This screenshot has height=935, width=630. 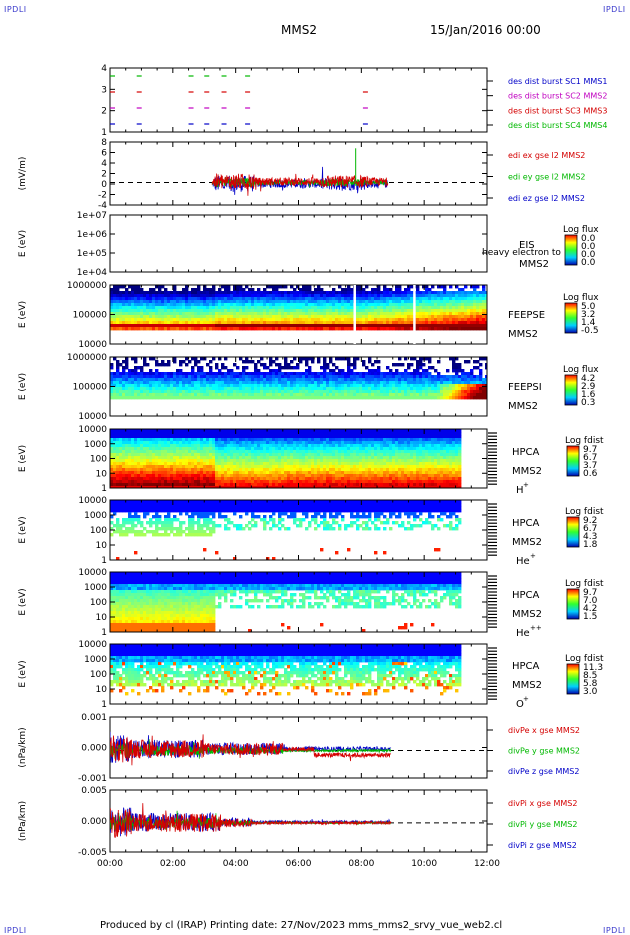 What do you see at coordinates (104, 112) in the screenshot?
I see `y-tick-label-burst: 2` at bounding box center [104, 112].